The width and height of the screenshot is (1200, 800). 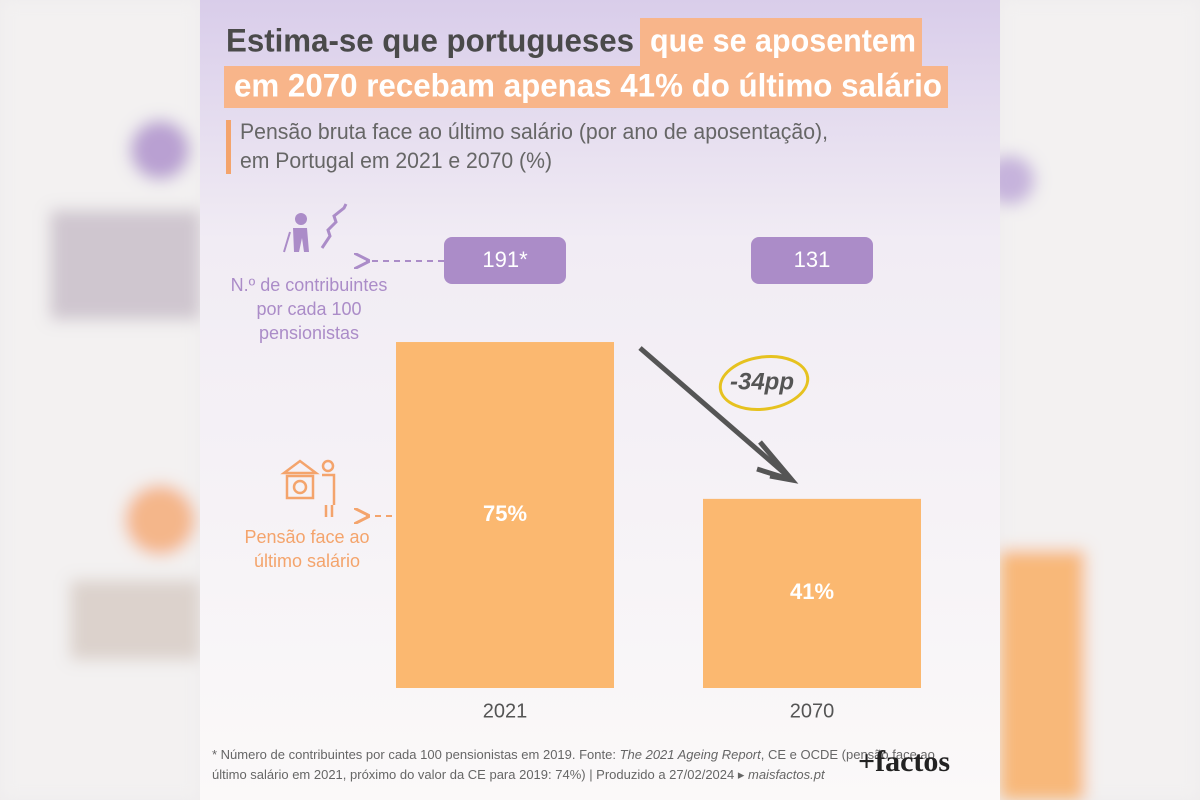 I want to click on trend-arrow-head, so click(x=777, y=462).